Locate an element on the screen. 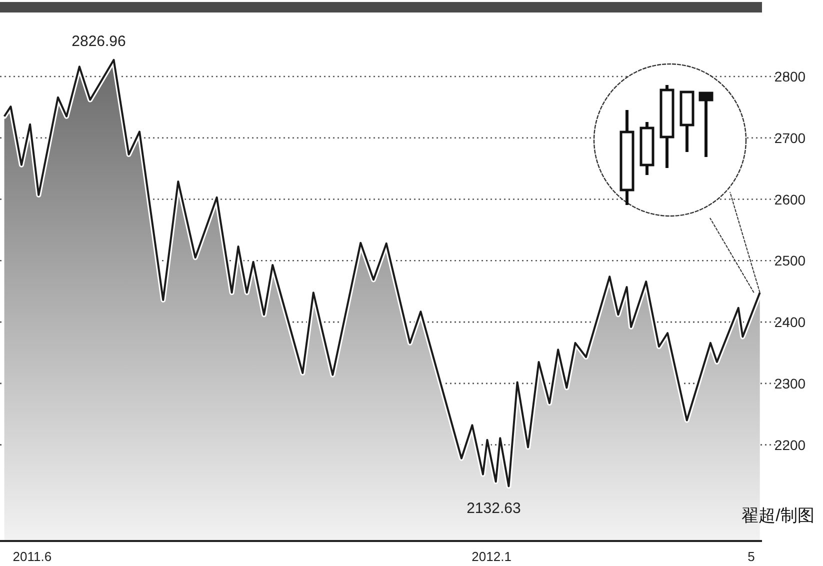 The width and height of the screenshot is (823, 566). y-tick-label: 2700 is located at coordinates (790, 138).